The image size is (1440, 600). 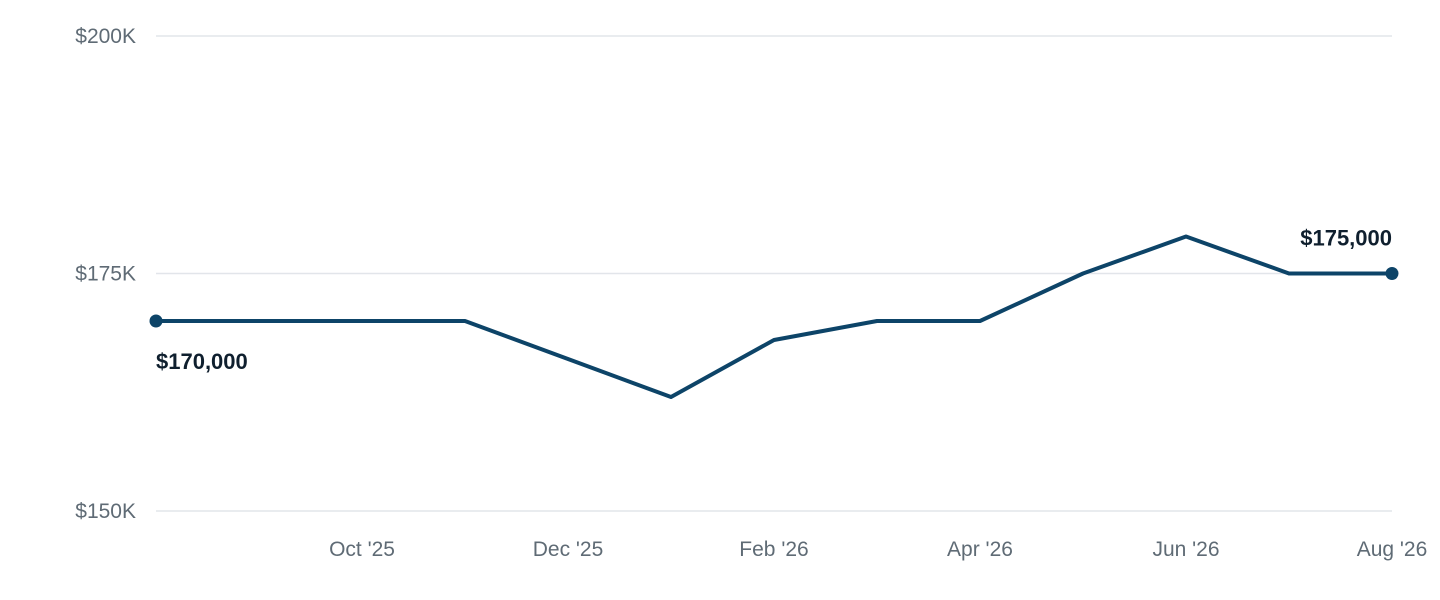 I want to click on x-tick-label: Apr '26, so click(x=980, y=549).